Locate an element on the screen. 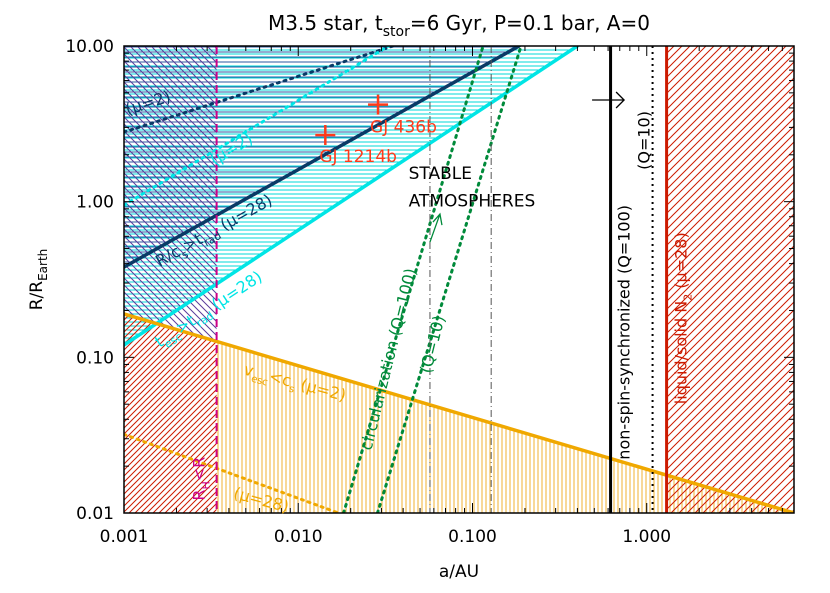  annotation-0: STABLE is located at coordinates (440, 174).